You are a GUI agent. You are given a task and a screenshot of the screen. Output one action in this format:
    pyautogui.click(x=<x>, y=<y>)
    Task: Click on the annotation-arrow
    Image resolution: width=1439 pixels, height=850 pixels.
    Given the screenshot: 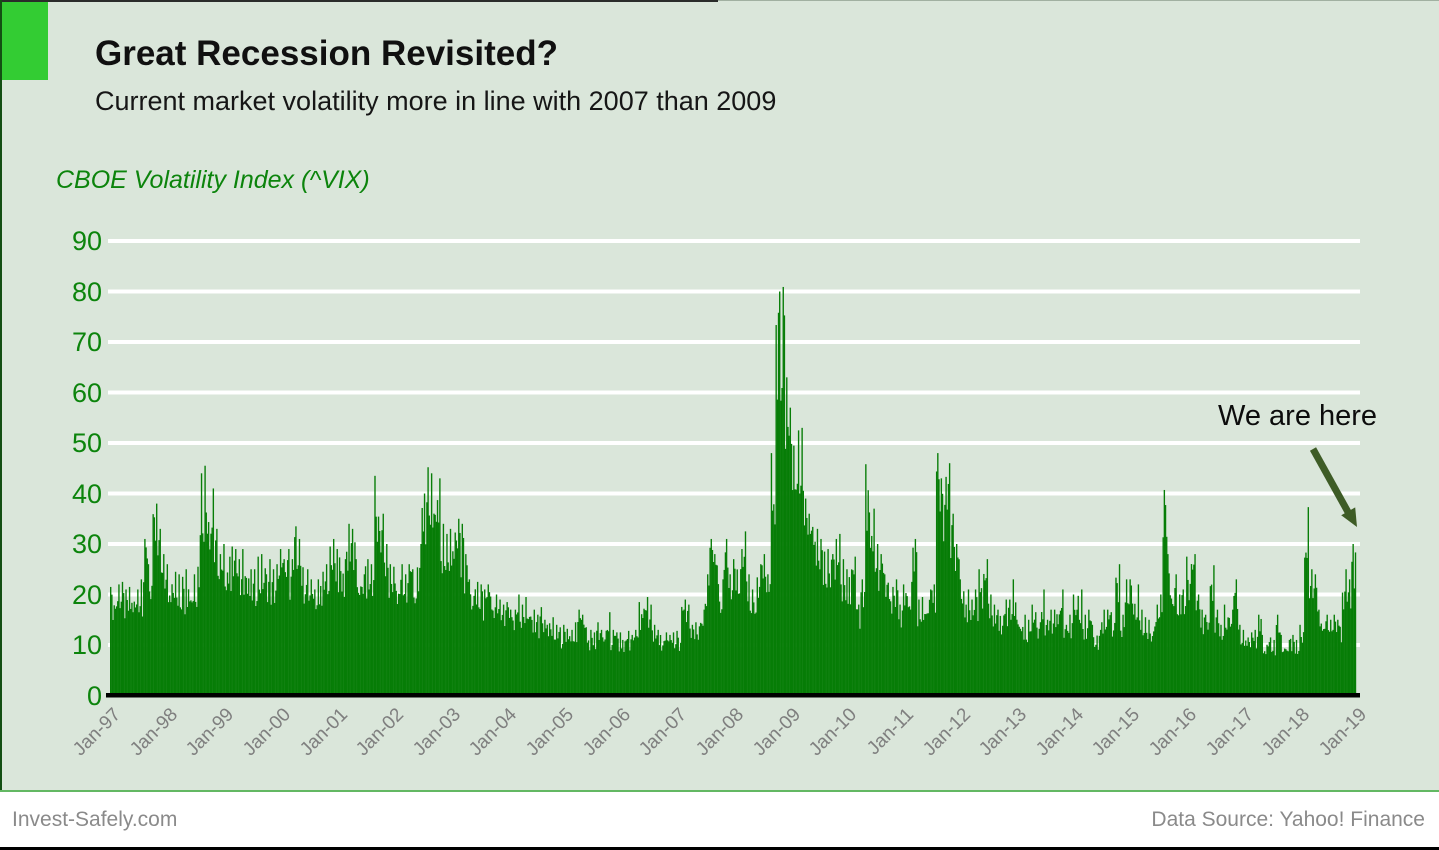 What is the action you would take?
    pyautogui.click(x=1330, y=480)
    